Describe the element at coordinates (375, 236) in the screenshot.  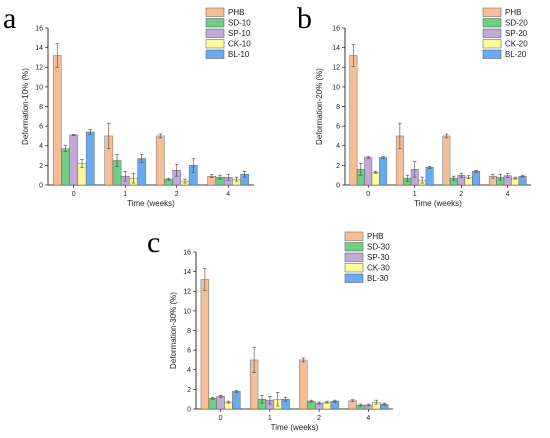
I see `panel-c-legend-label: PHB` at that location.